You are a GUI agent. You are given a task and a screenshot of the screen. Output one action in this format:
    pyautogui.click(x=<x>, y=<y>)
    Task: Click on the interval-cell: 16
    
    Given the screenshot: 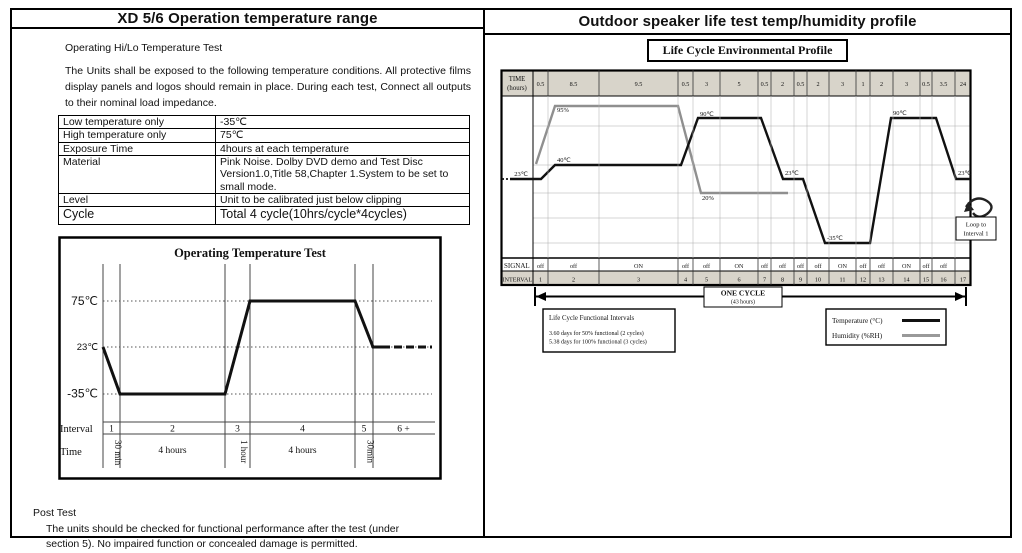 What is the action you would take?
    pyautogui.click(x=943, y=280)
    